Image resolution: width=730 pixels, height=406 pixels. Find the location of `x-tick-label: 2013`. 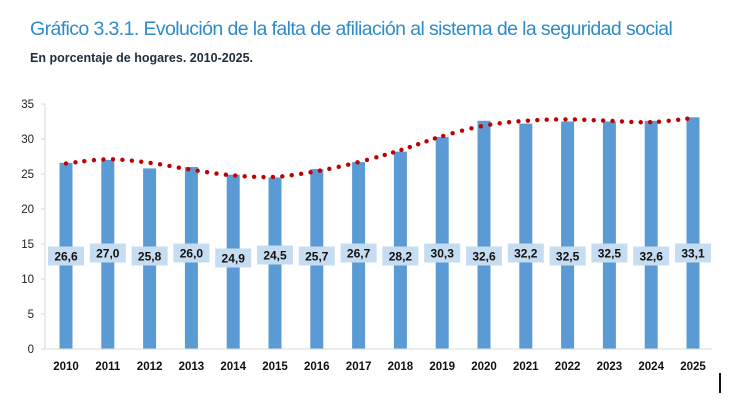

x-tick-label: 2013 is located at coordinates (192, 367).